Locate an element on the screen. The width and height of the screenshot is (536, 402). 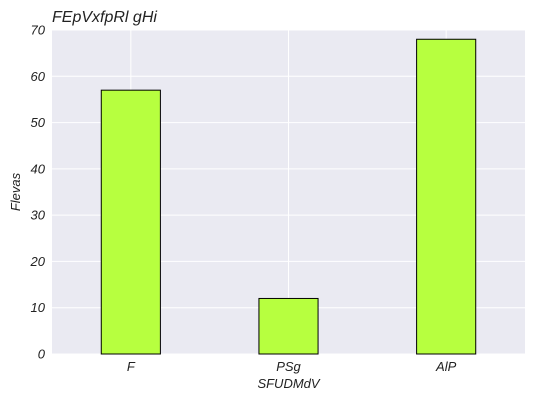
chart-title: FEpVxfpRl gHi is located at coordinates (104, 17).